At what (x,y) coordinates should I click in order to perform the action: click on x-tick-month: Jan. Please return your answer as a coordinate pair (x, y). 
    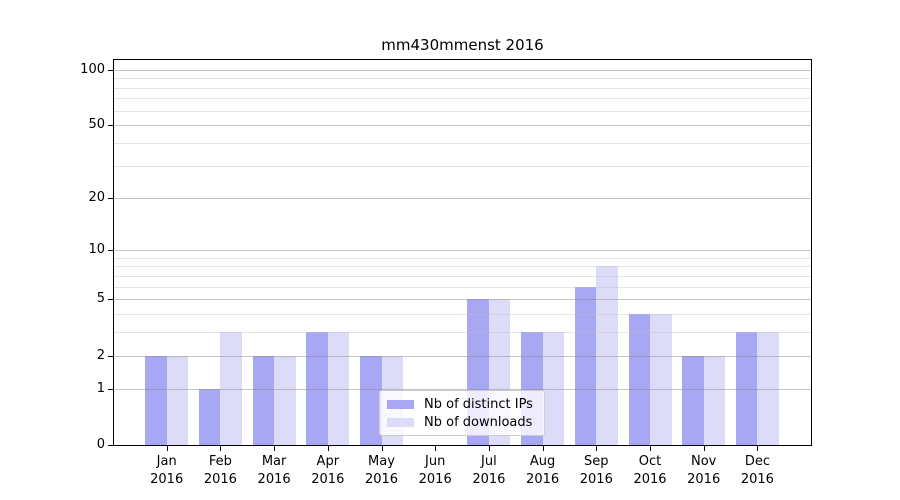
    Looking at the image, I should click on (166, 461).